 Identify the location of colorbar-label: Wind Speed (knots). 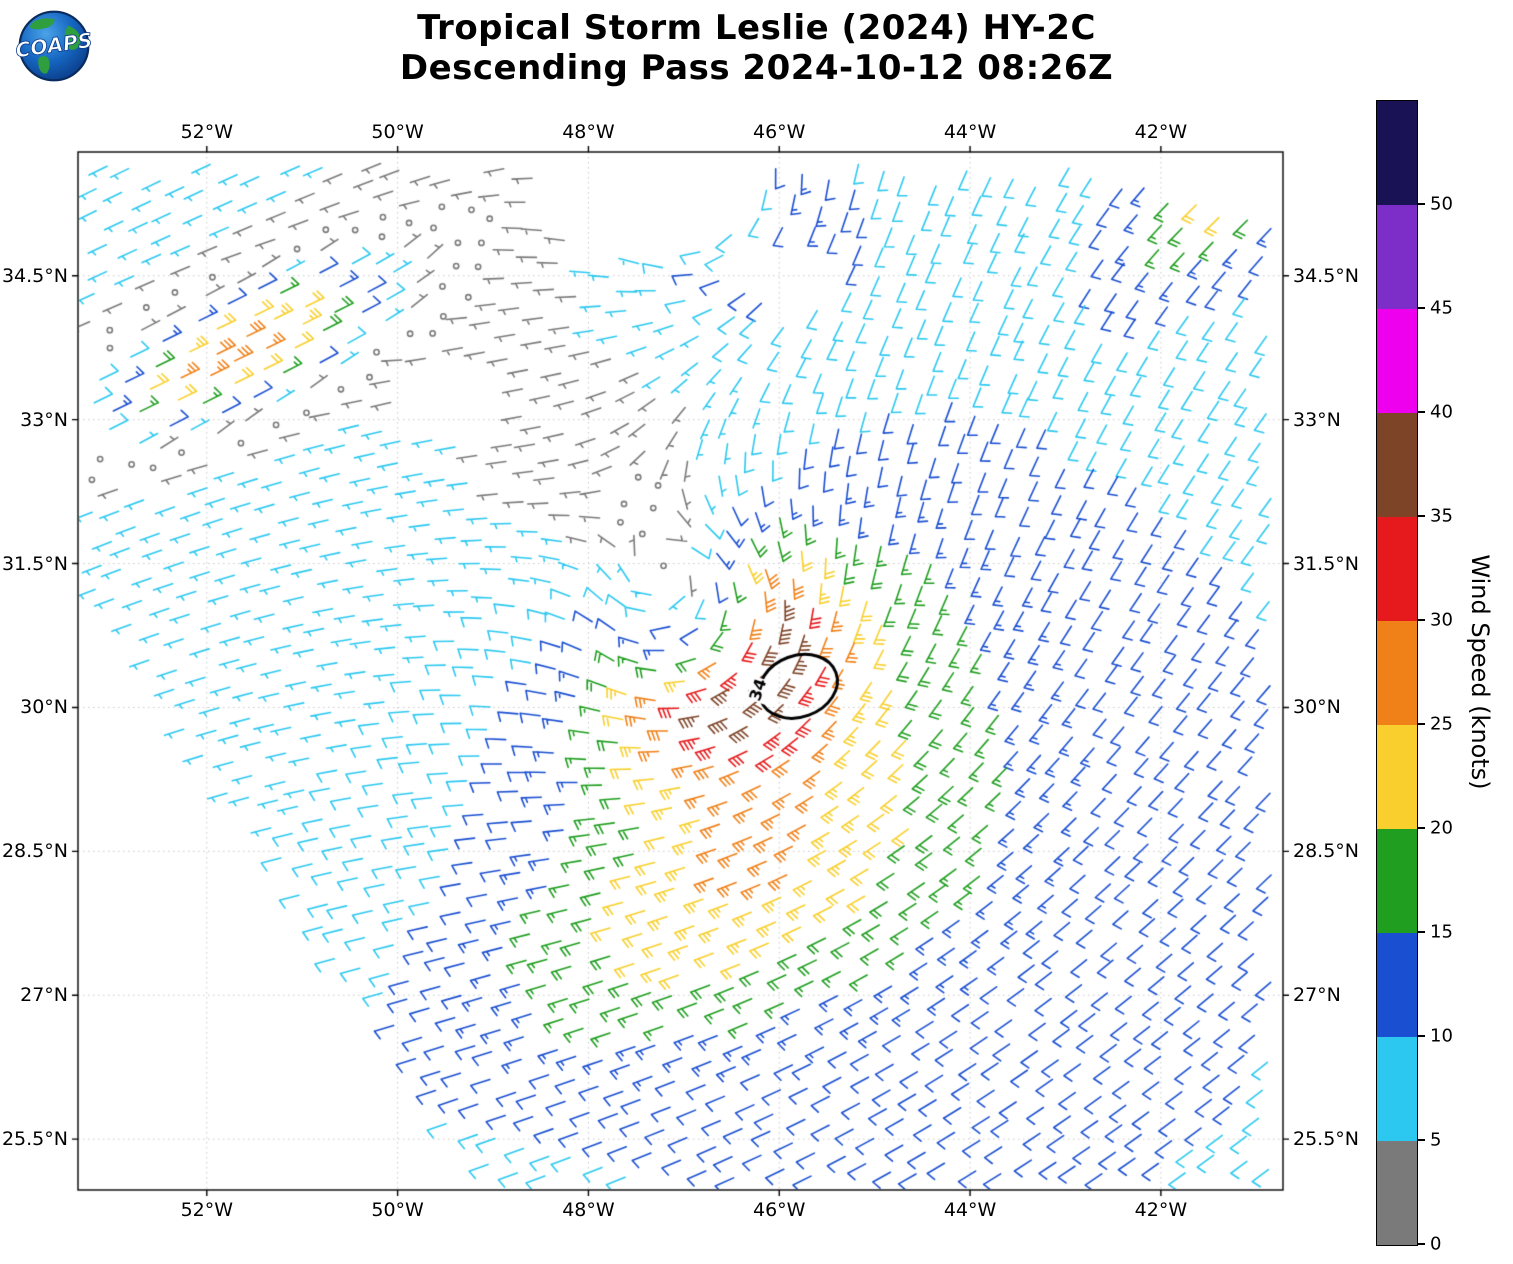
(1480, 672).